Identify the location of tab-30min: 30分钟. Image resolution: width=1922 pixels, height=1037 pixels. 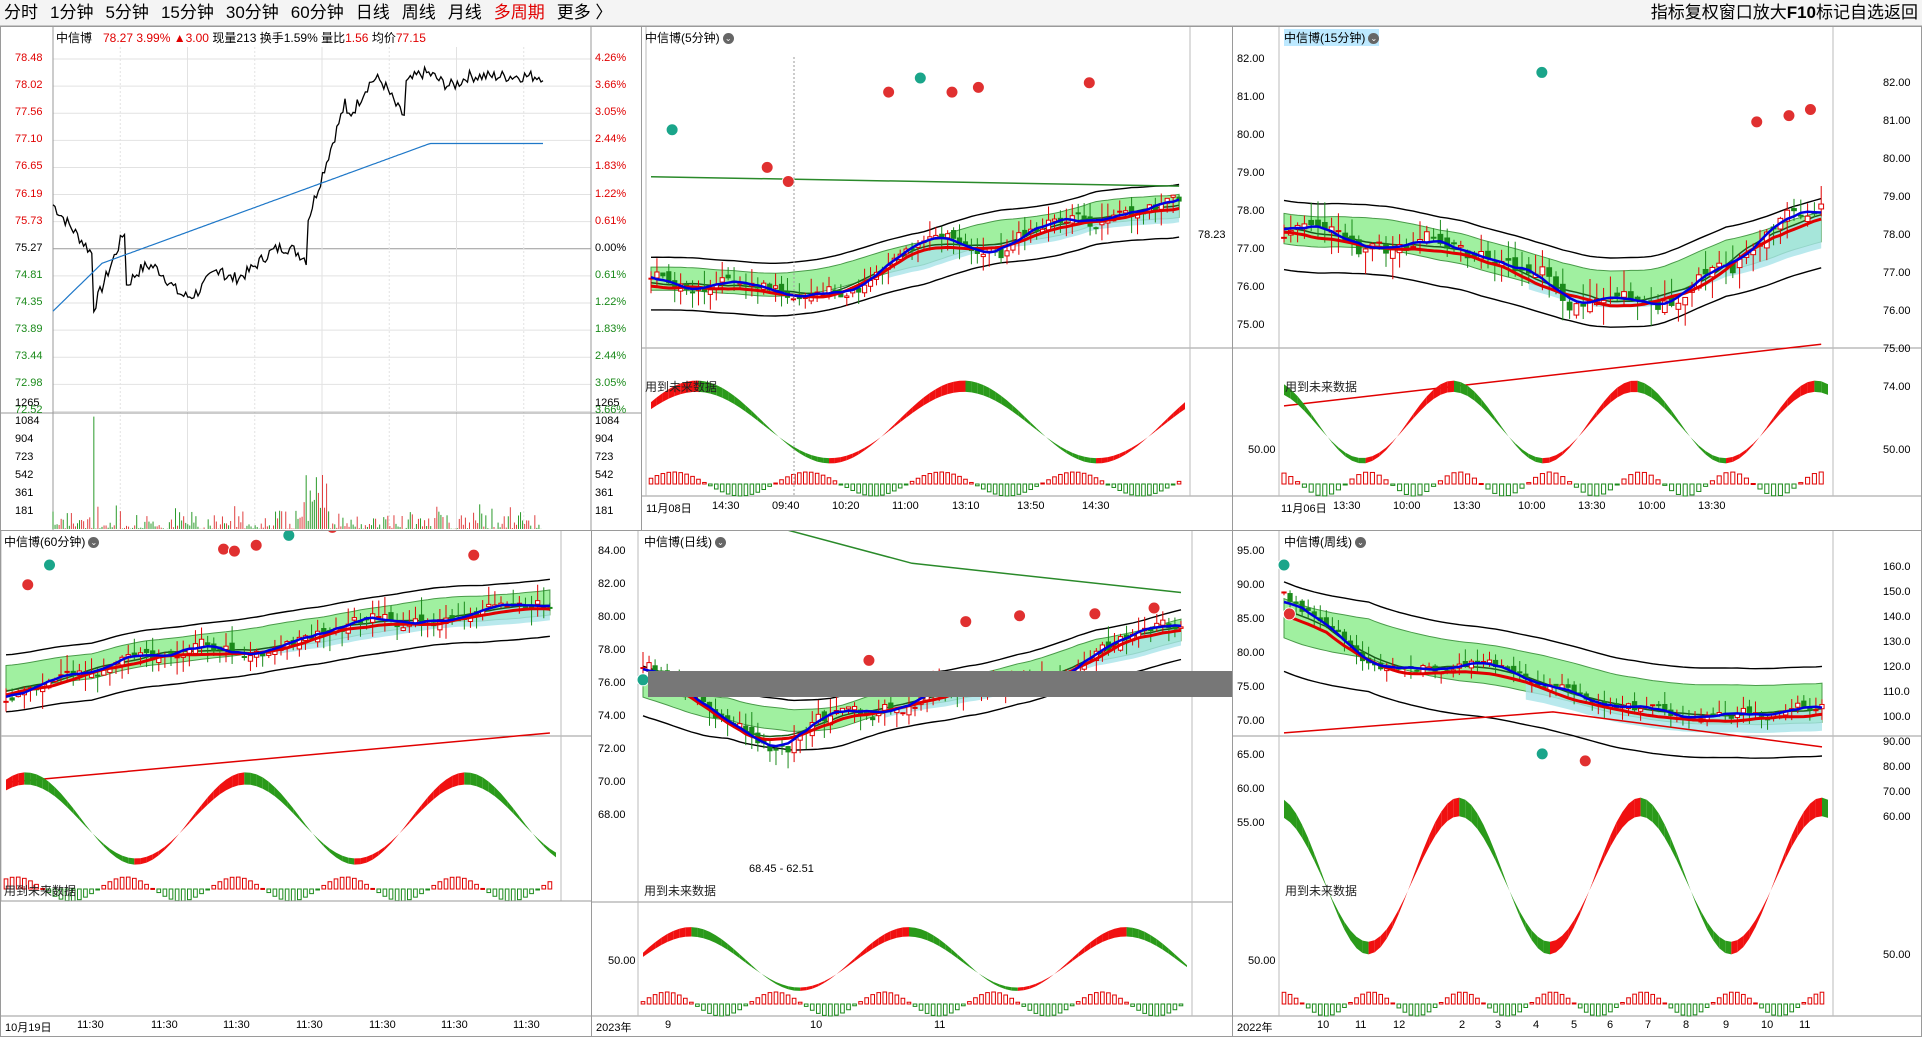
(252, 12).